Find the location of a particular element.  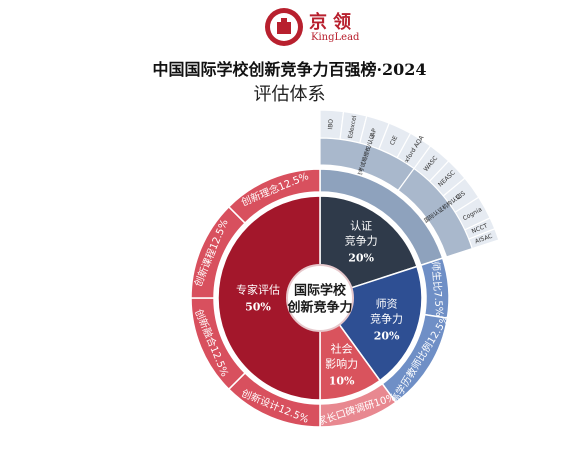

logo-chinese-text: 京领 is located at coordinates (333, 22).